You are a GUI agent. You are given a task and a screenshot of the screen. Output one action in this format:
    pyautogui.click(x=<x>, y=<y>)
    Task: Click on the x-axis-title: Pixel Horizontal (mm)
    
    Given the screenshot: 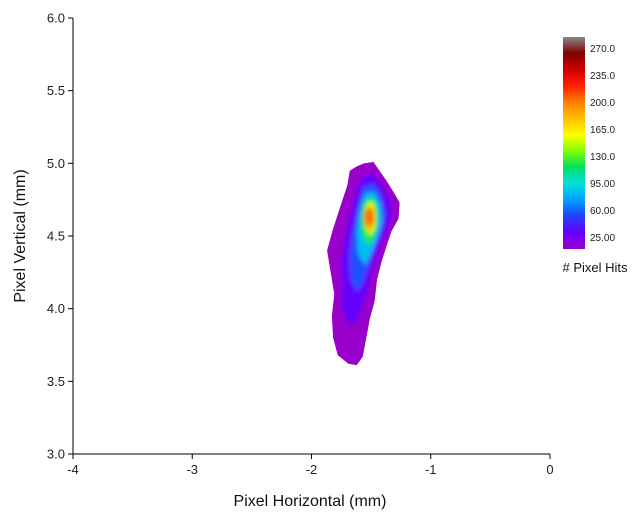 What is the action you would take?
    pyautogui.click(x=310, y=501)
    